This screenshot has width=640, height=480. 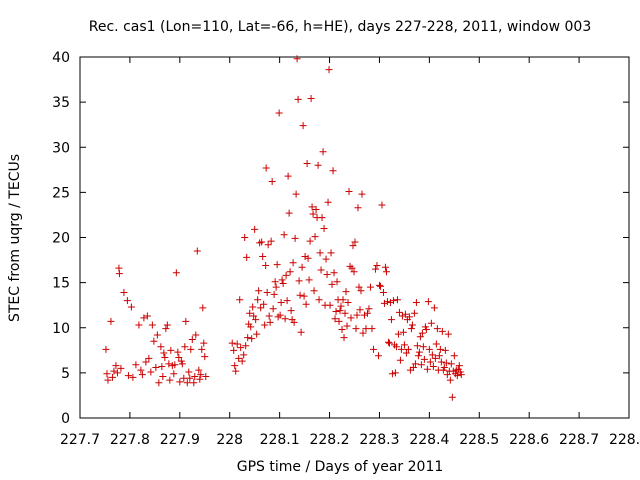 I want to click on y-tick-label: 35, so click(x=61, y=103).